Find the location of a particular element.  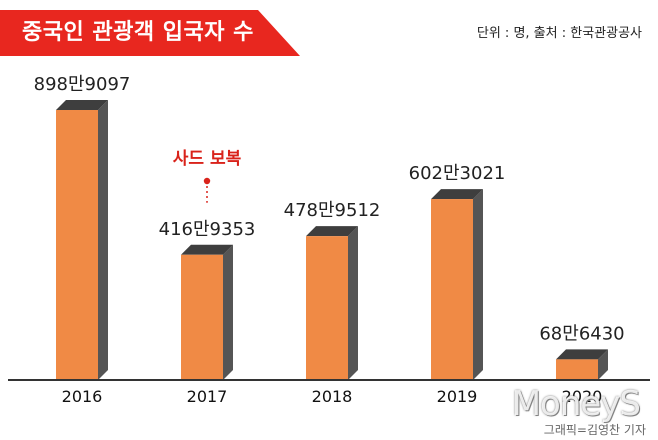

title-banner is located at coordinates (150, 33).